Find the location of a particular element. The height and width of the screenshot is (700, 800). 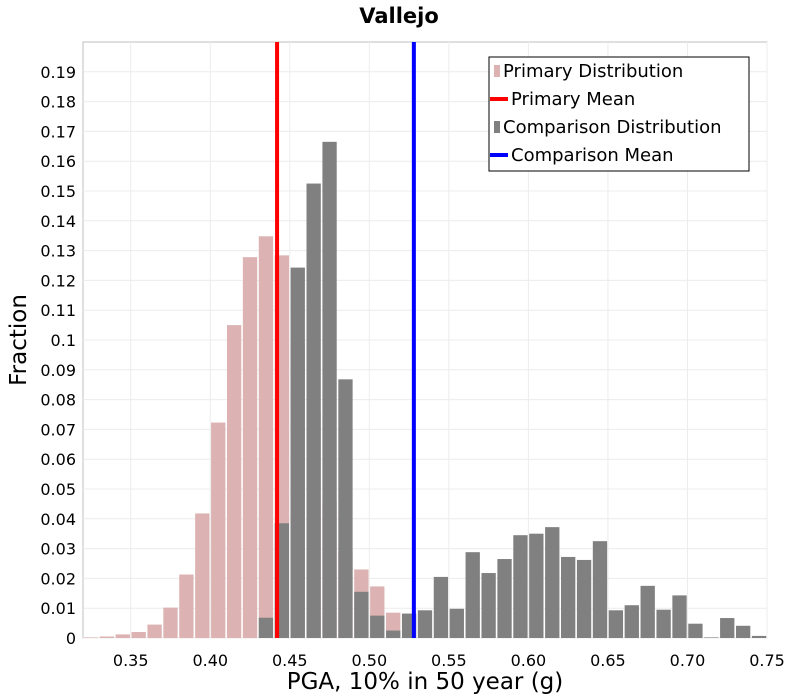

chart-title: Vallejo is located at coordinates (399, 16).